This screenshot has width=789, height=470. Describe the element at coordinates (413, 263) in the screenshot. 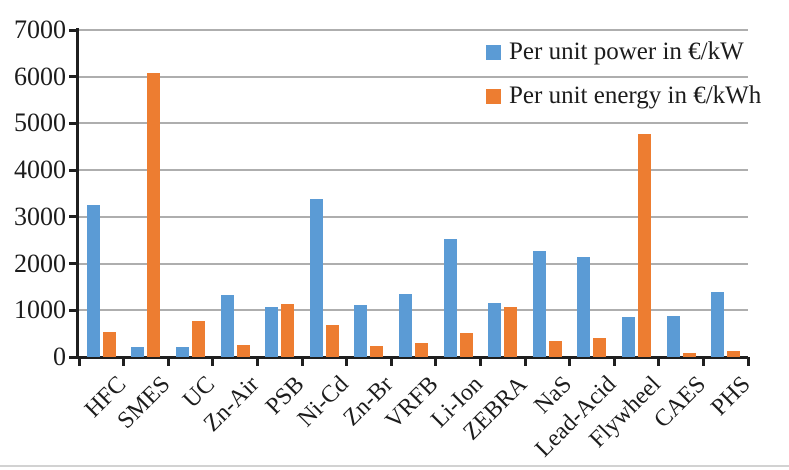

I see `gridline-2000` at that location.